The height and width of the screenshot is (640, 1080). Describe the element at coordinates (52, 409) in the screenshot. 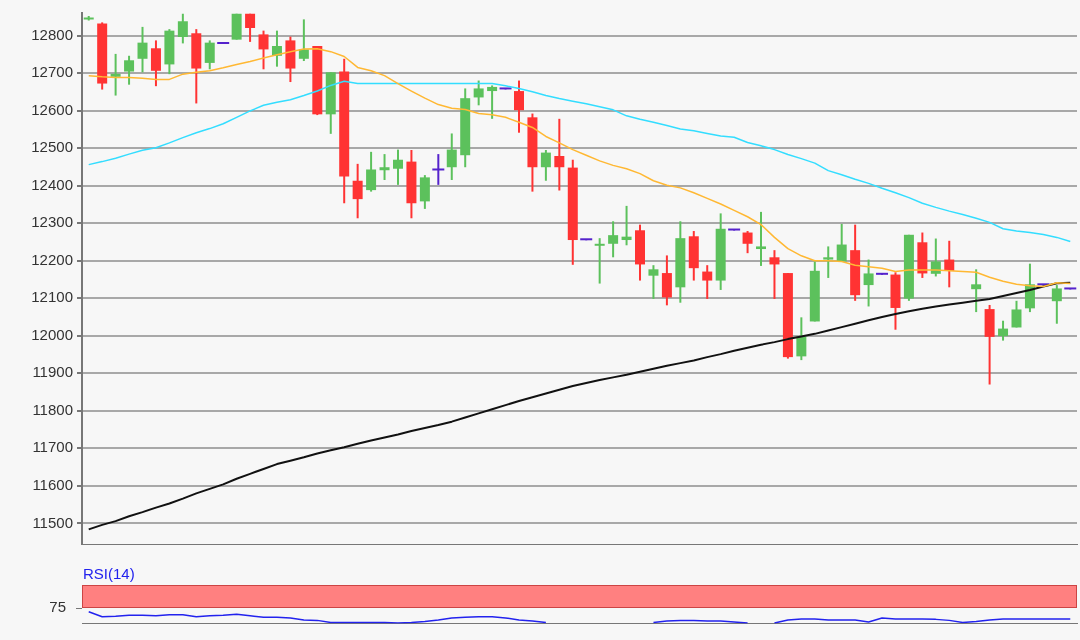

I see `y-tick-label: 11800` at that location.